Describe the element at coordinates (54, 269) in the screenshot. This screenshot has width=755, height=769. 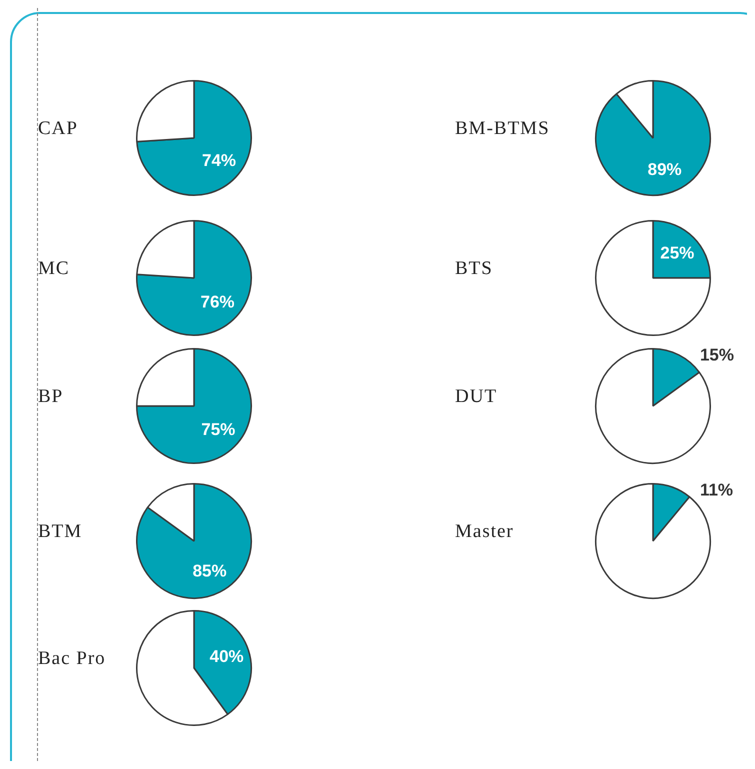
I see `text: MC` at that location.